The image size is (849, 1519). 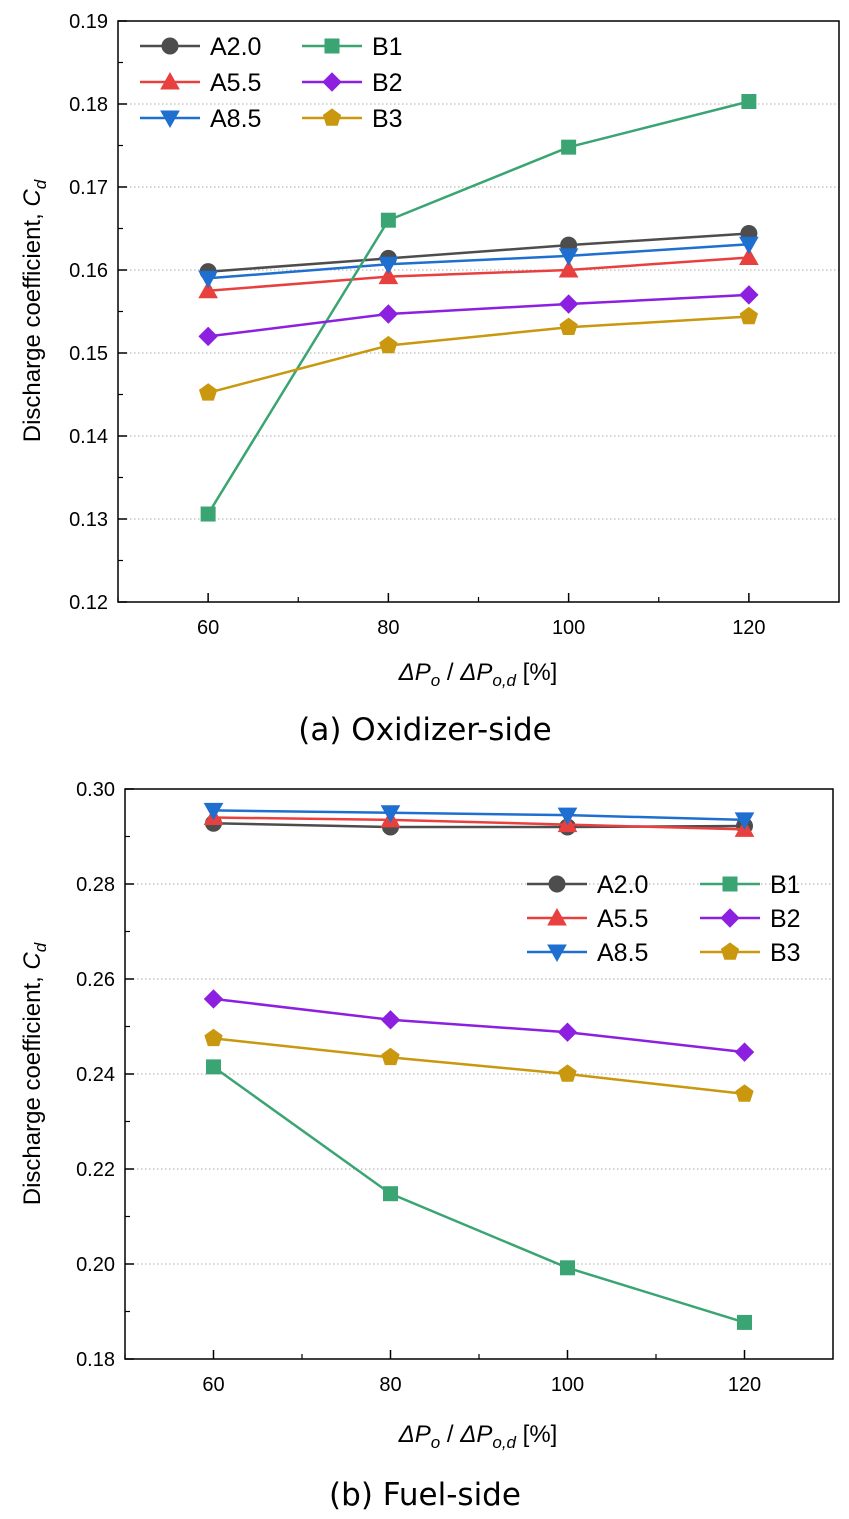 I want to click on legend-item: B3, so click(x=352, y=119).